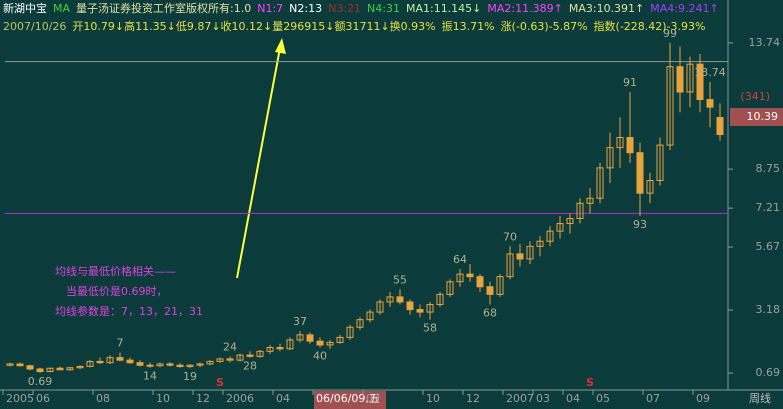 The image size is (783, 409). Describe the element at coordinates (650, 26) in the screenshot. I see `header-text: 指数(-228.42)-3.93%` at that location.